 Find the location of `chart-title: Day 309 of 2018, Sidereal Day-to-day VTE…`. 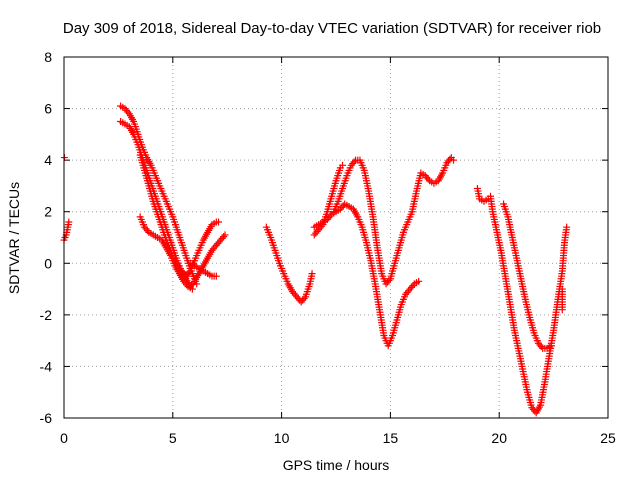

chart-title: Day 309 of 2018, Sidereal Day-to-day VTE… is located at coordinates (332, 28).